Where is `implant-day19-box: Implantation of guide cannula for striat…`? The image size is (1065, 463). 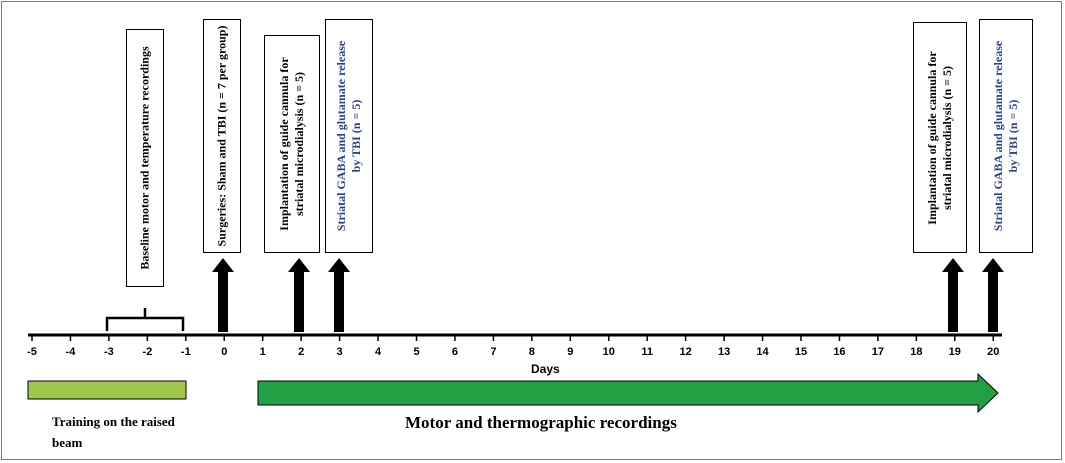
implant-day19-box: Implantation of guide cannula for striat… is located at coordinates (940, 137).